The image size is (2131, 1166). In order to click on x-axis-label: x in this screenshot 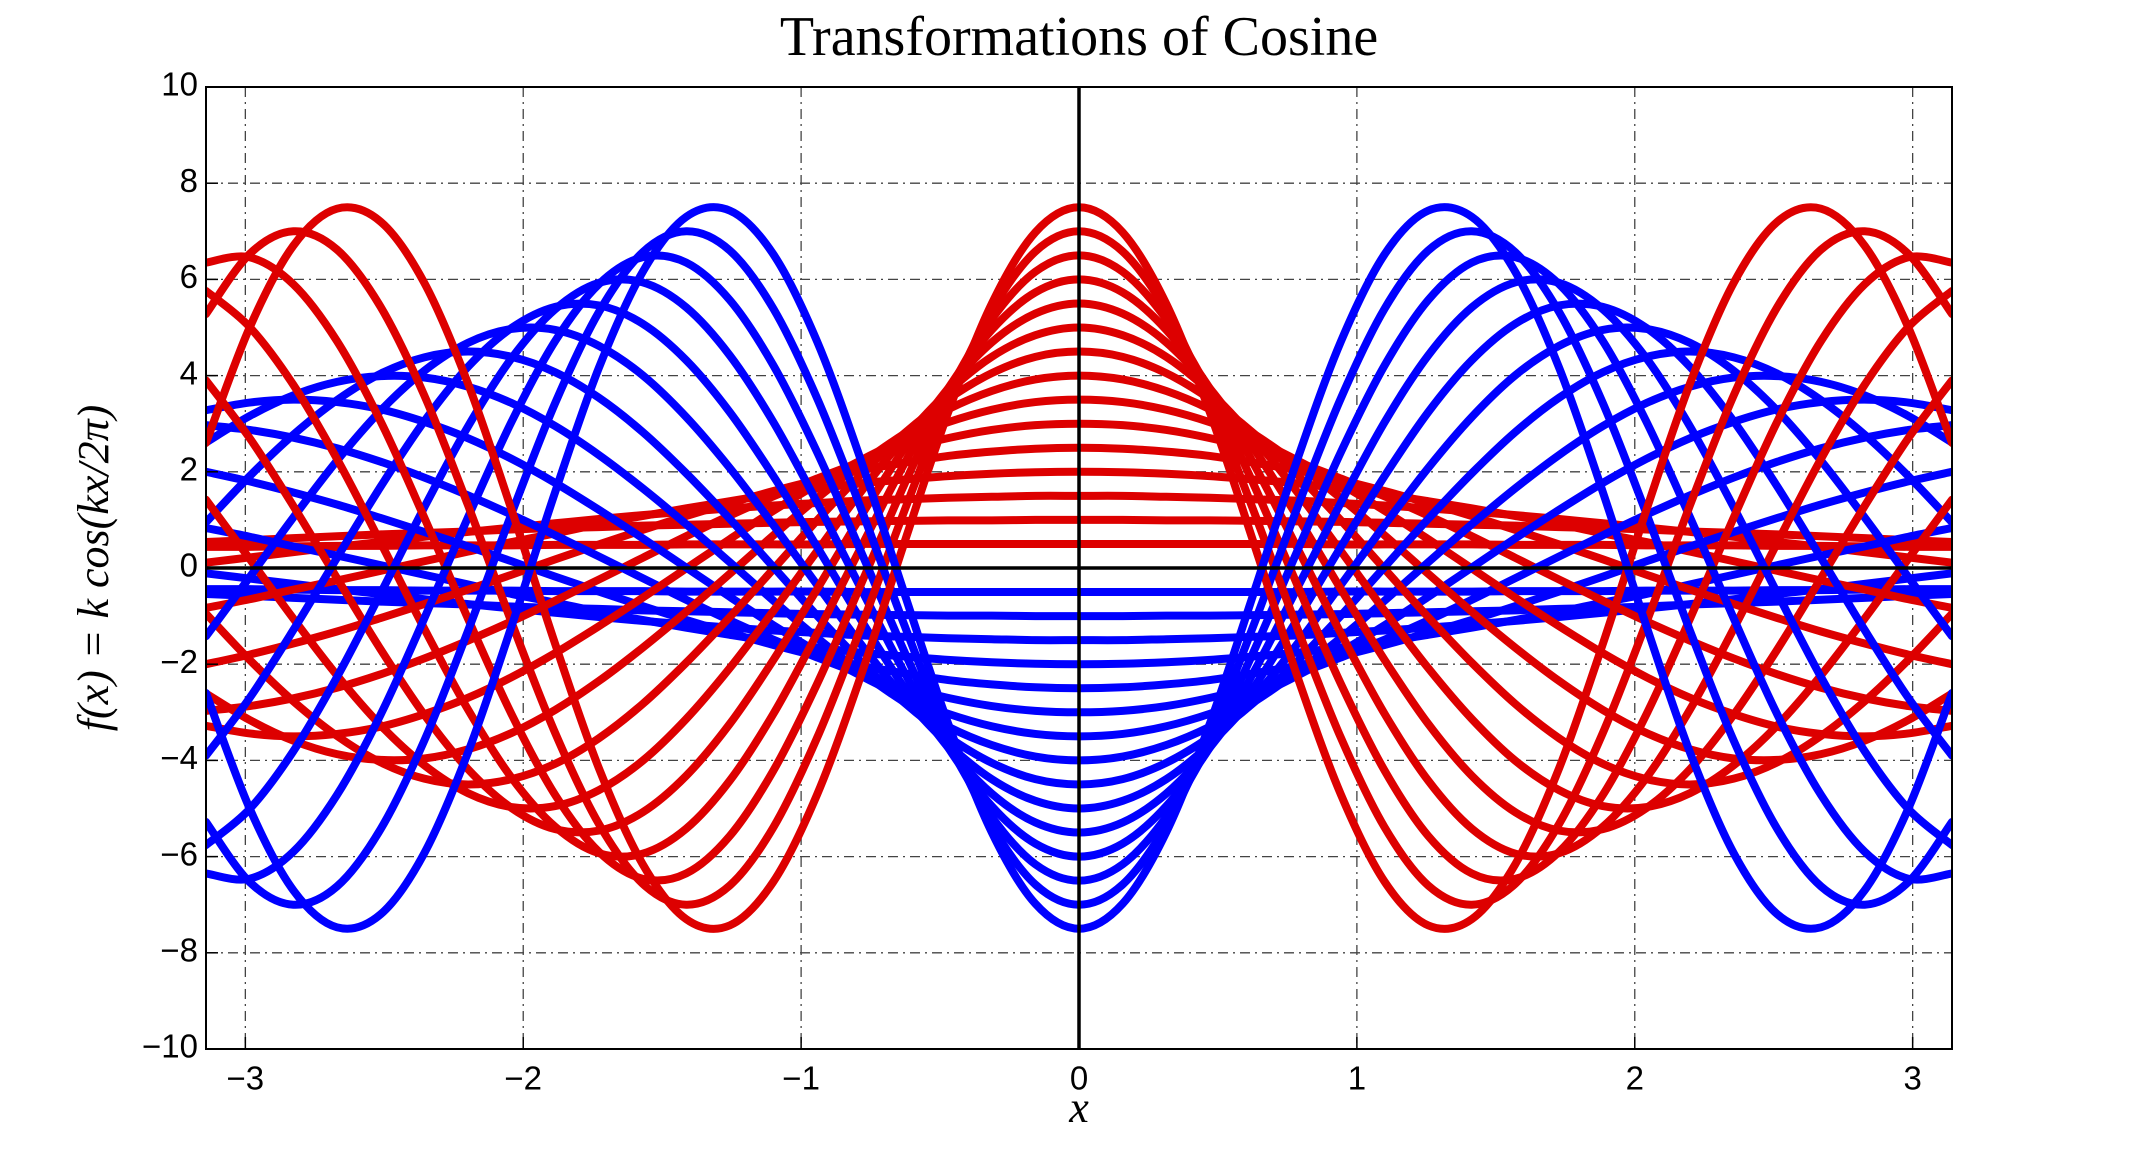, I will do `click(1078, 1107)`.